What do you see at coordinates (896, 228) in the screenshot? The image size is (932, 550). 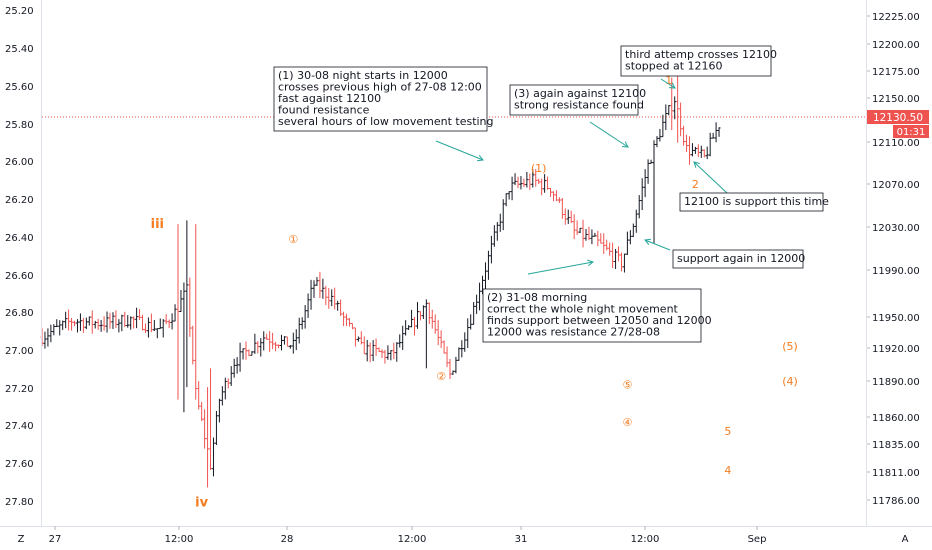 I see `right-axis-tick: 12030.00` at bounding box center [896, 228].